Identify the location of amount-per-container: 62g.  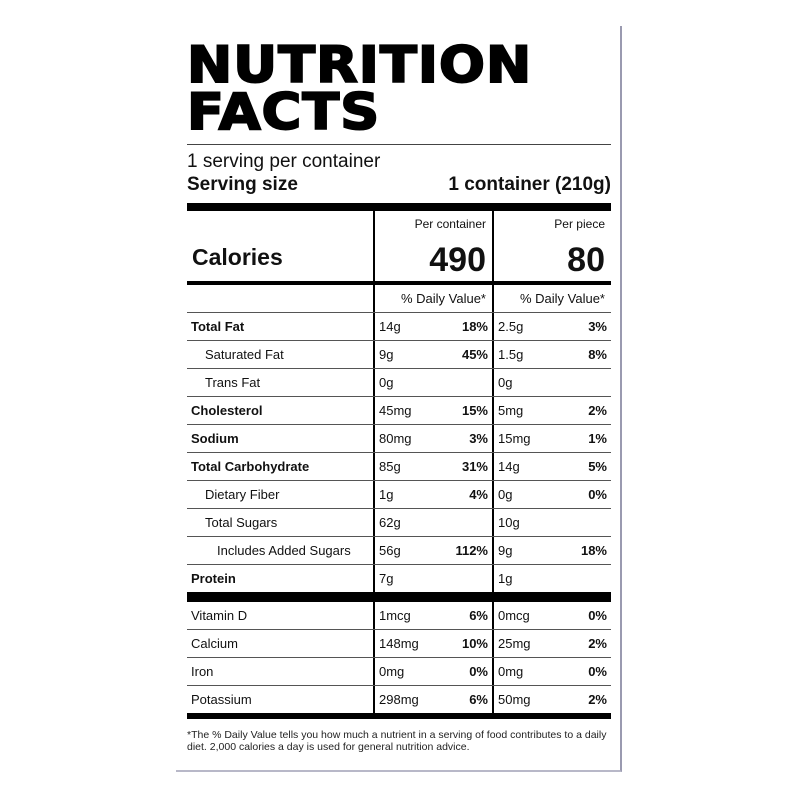
(390, 522).